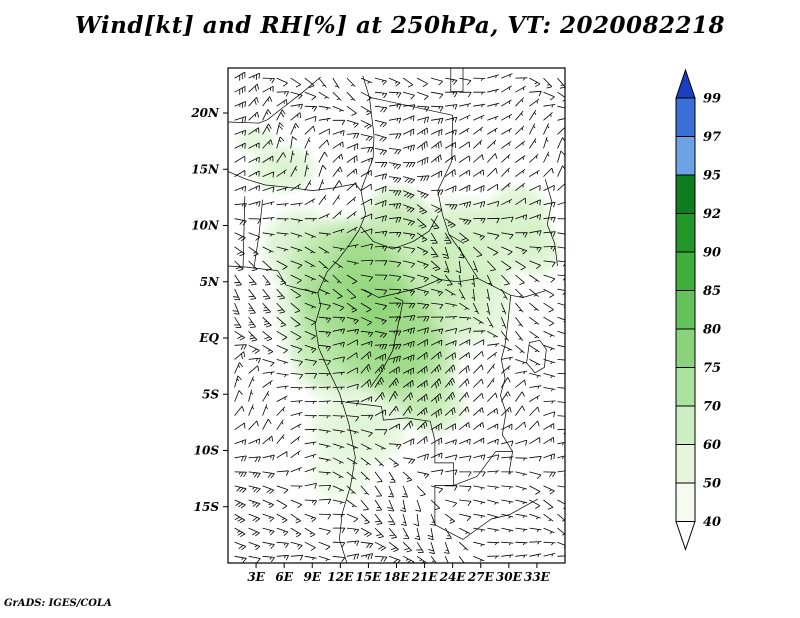 The width and height of the screenshot is (800, 618). Describe the element at coordinates (425, 577) in the screenshot. I see `x-axis-label: 21E` at that location.